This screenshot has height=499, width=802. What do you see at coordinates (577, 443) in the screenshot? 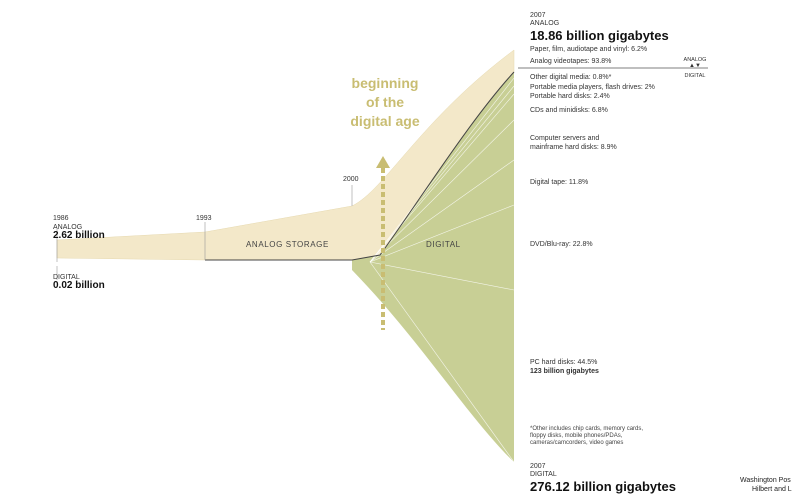
I see `footnote-line-3: cameras/camcorders, video games` at bounding box center [577, 443].